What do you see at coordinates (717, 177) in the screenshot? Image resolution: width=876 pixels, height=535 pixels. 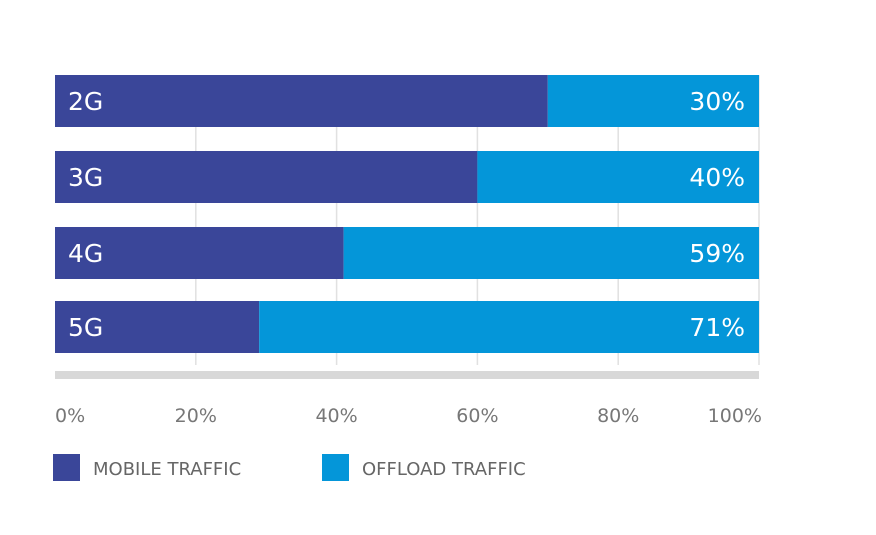 I see `value-label: 40%` at bounding box center [717, 177].